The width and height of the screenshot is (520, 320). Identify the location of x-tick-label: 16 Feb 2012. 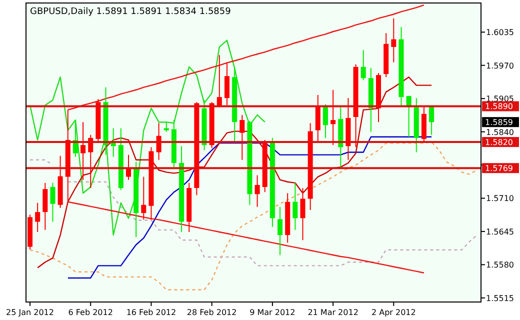
(151, 312).